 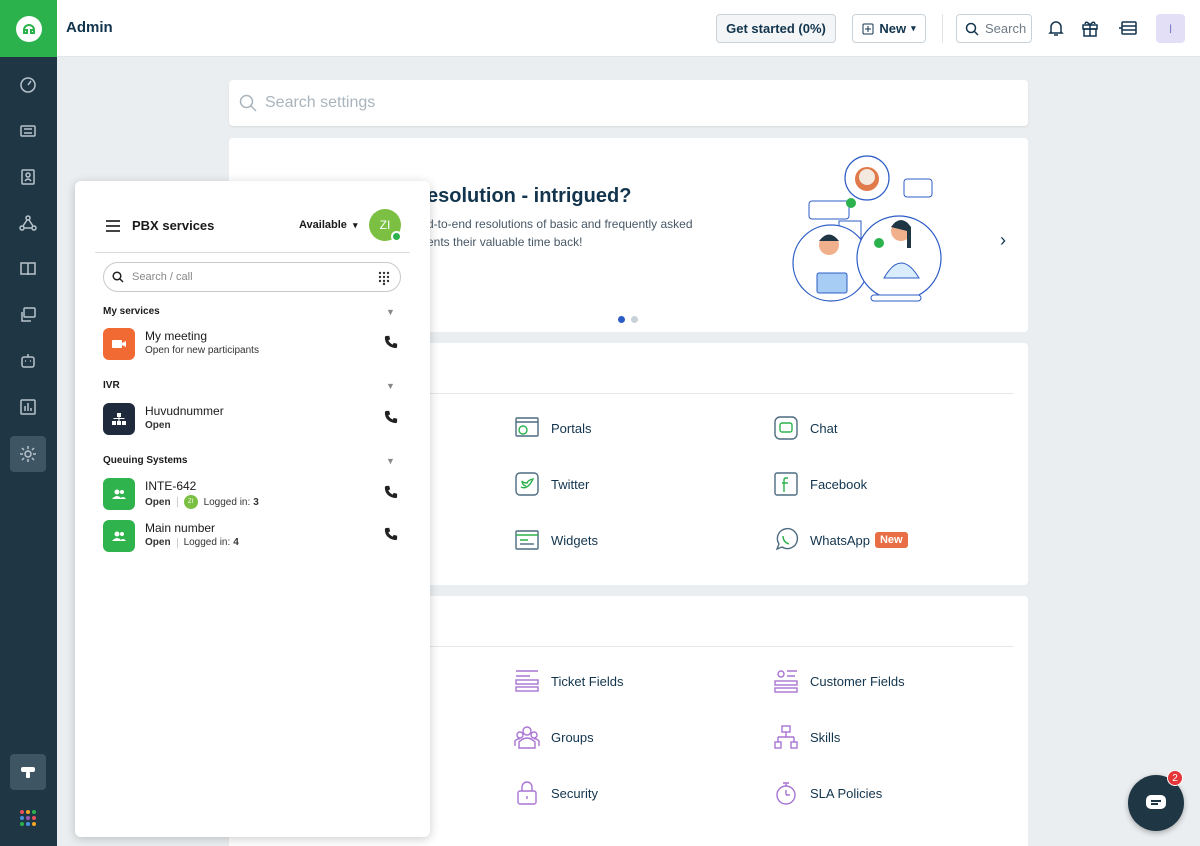 I want to click on global-search-button: Search, so click(x=994, y=28).